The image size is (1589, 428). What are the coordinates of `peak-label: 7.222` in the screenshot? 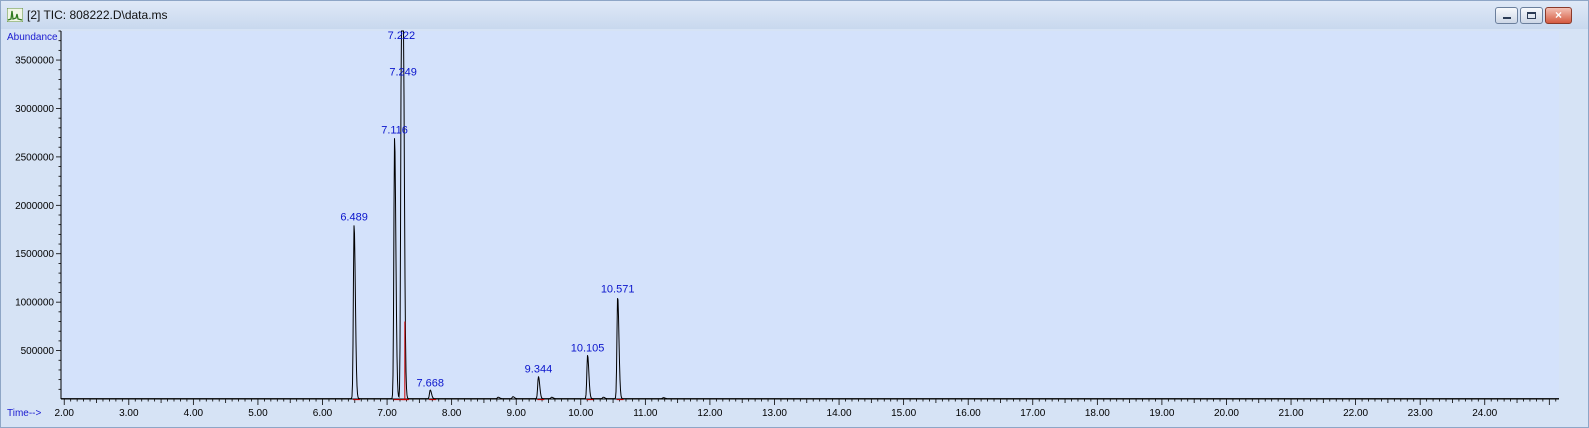 It's located at (402, 36).